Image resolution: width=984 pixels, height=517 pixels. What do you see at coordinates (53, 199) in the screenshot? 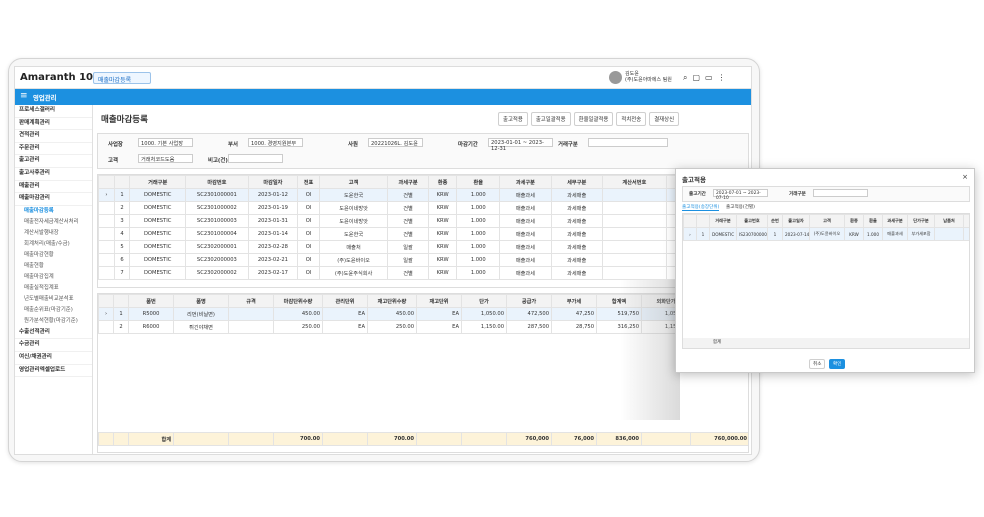
I see `menu-item: 매출마감관리` at bounding box center [53, 199].